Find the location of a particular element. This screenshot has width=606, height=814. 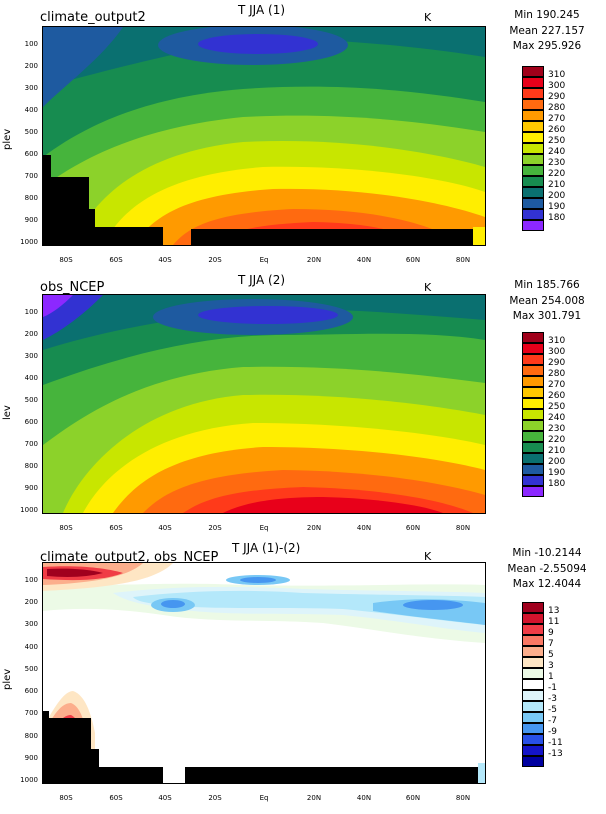

stat-mean: Mean 254.008 is located at coordinates (547, 300).